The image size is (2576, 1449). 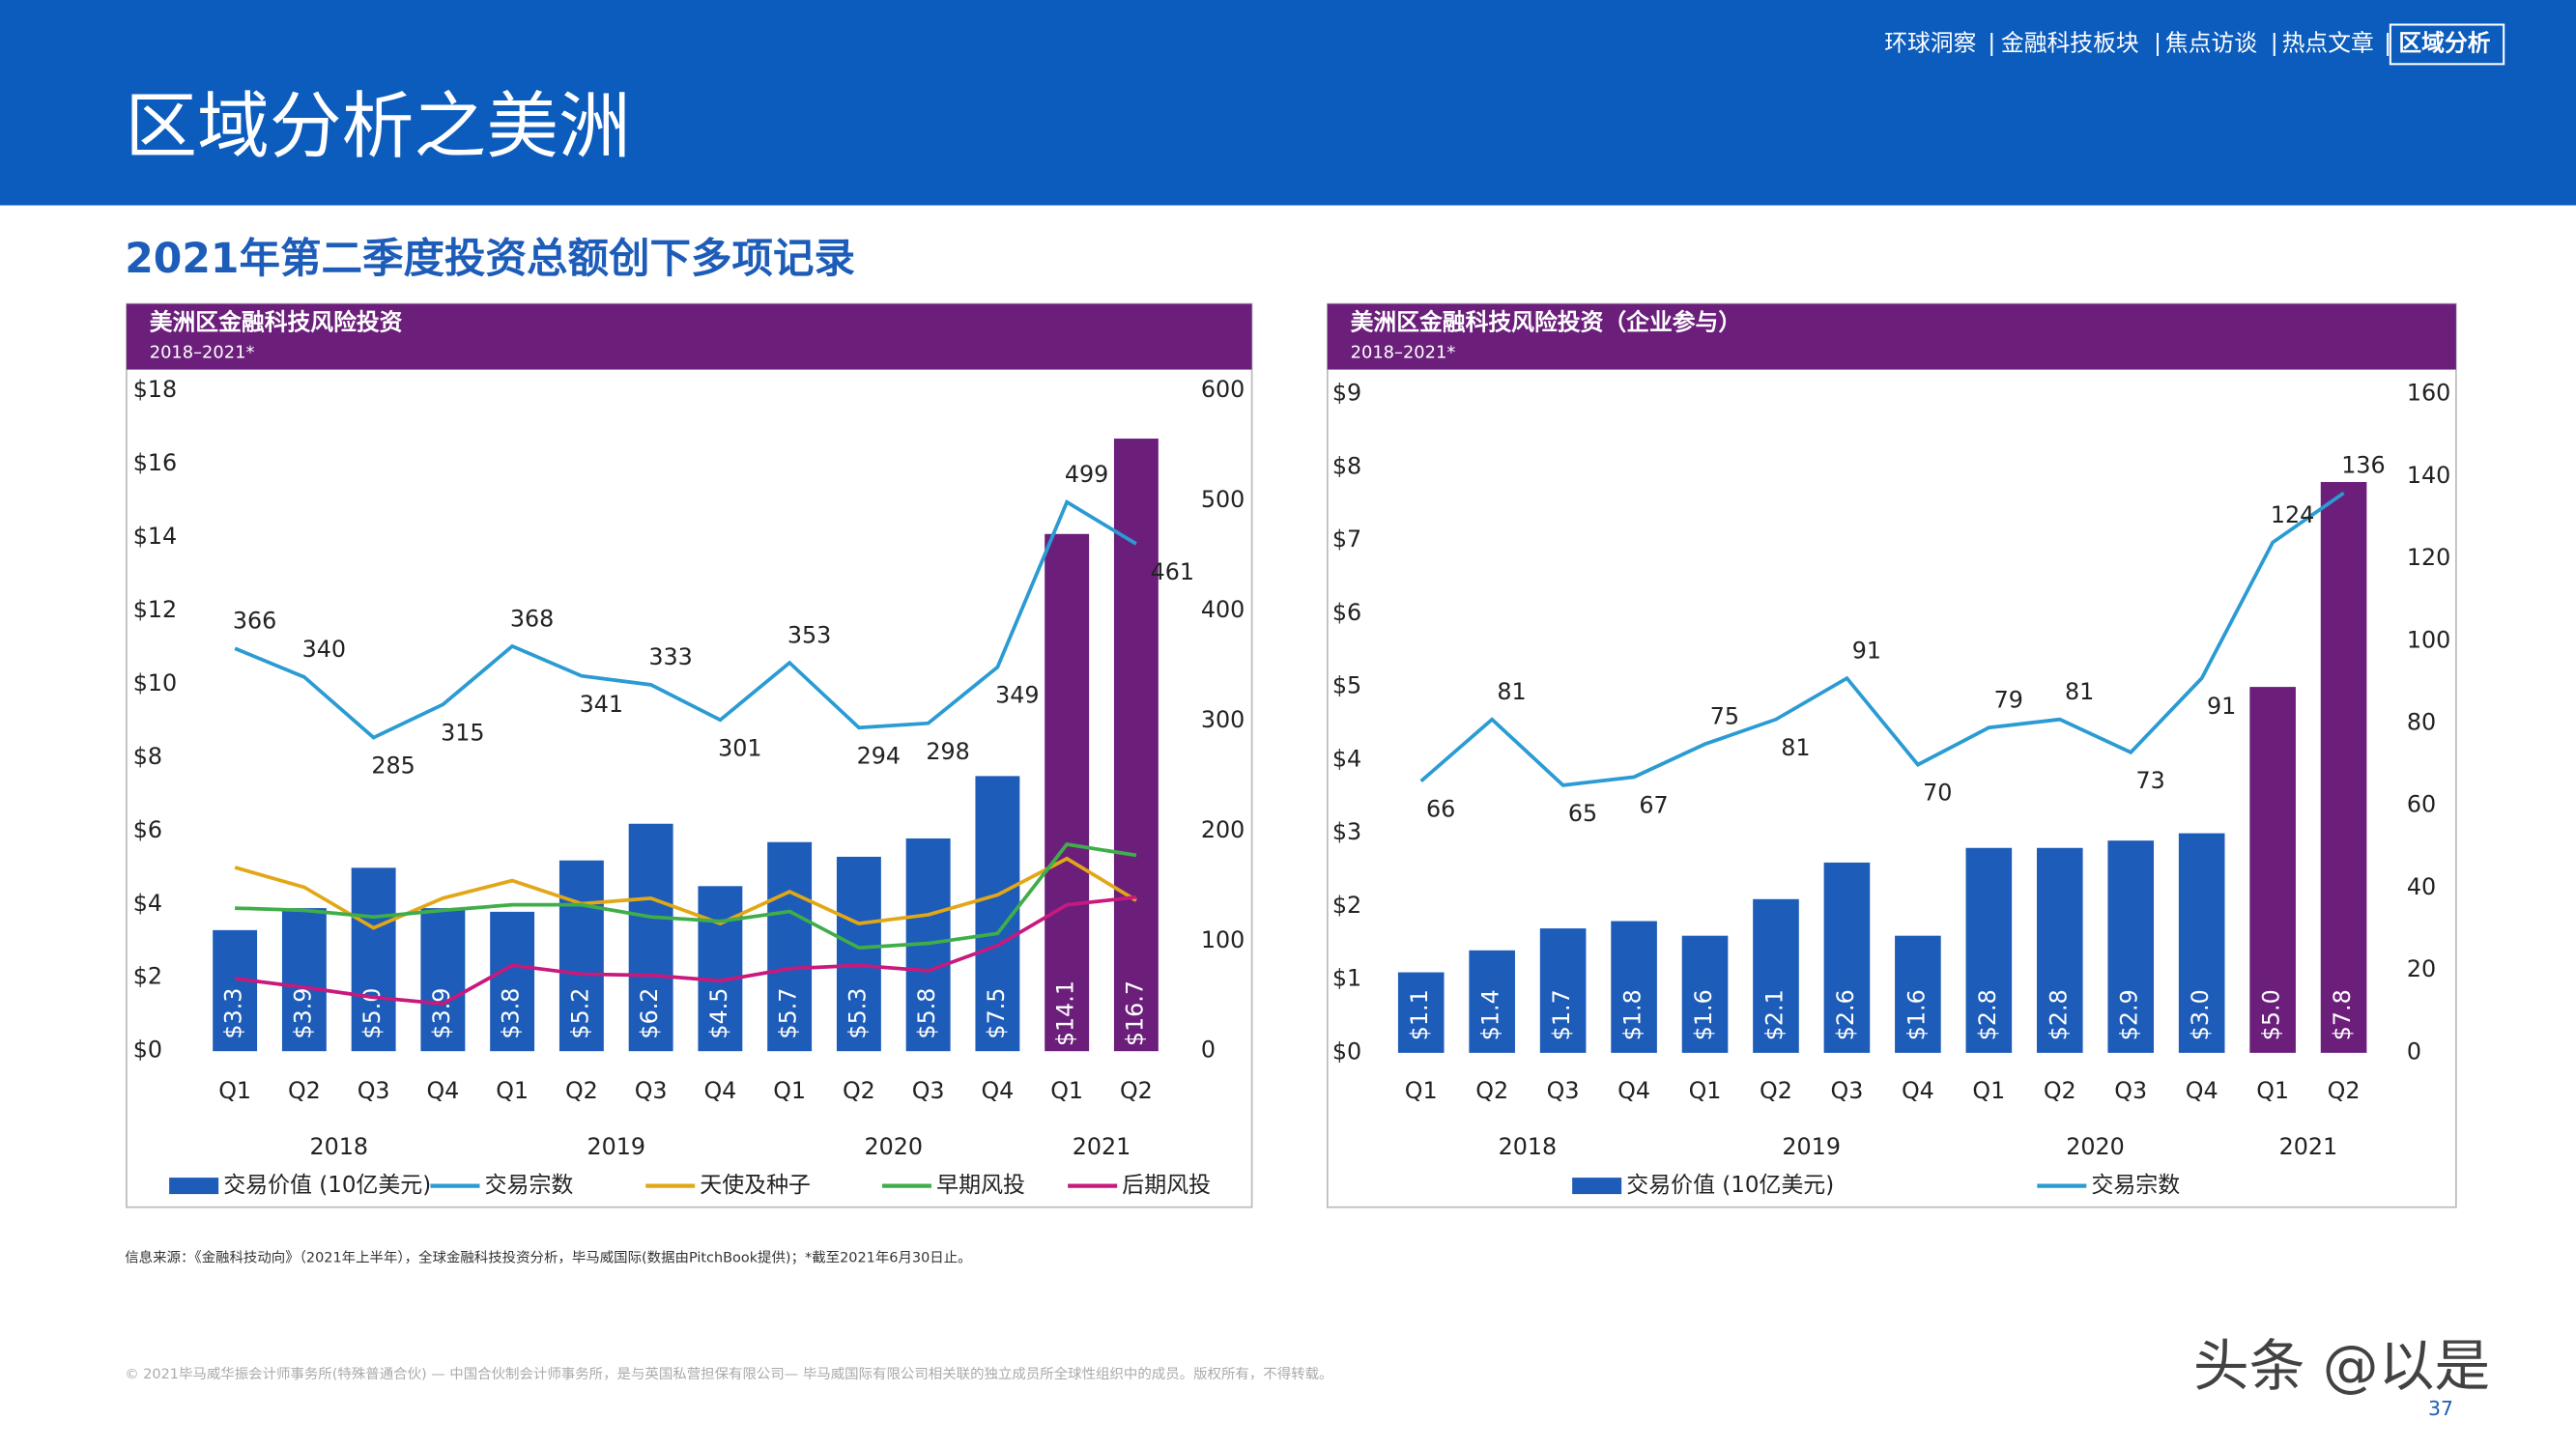 What do you see at coordinates (155, 609) in the screenshot?
I see `y-tick-label: $12` at bounding box center [155, 609].